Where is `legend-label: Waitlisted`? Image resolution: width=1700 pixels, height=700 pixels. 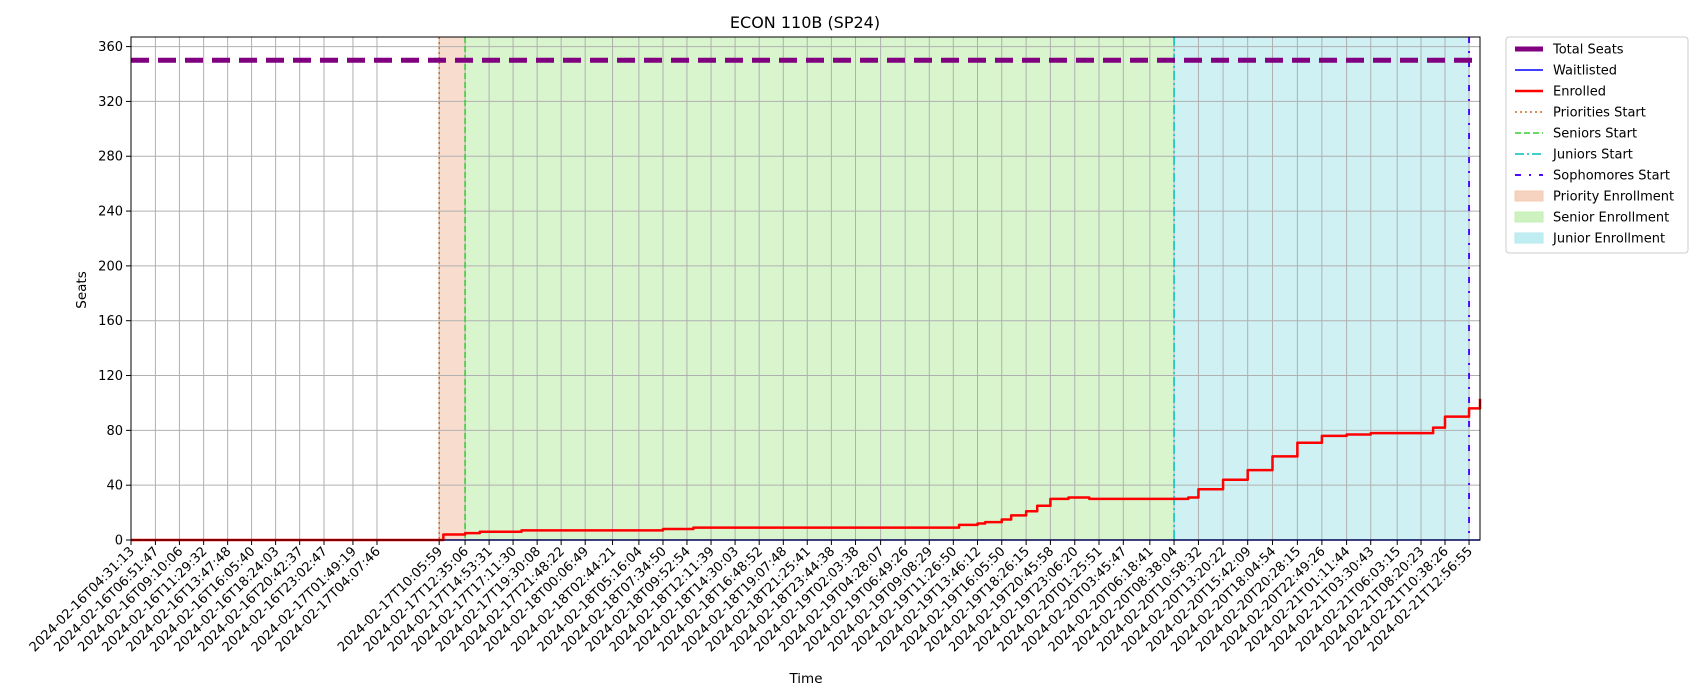
legend-label: Waitlisted is located at coordinates (1585, 71).